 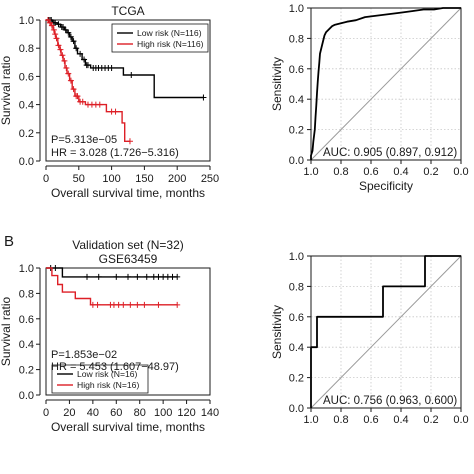 I want to click on survival-curve, so click(x=112, y=272).